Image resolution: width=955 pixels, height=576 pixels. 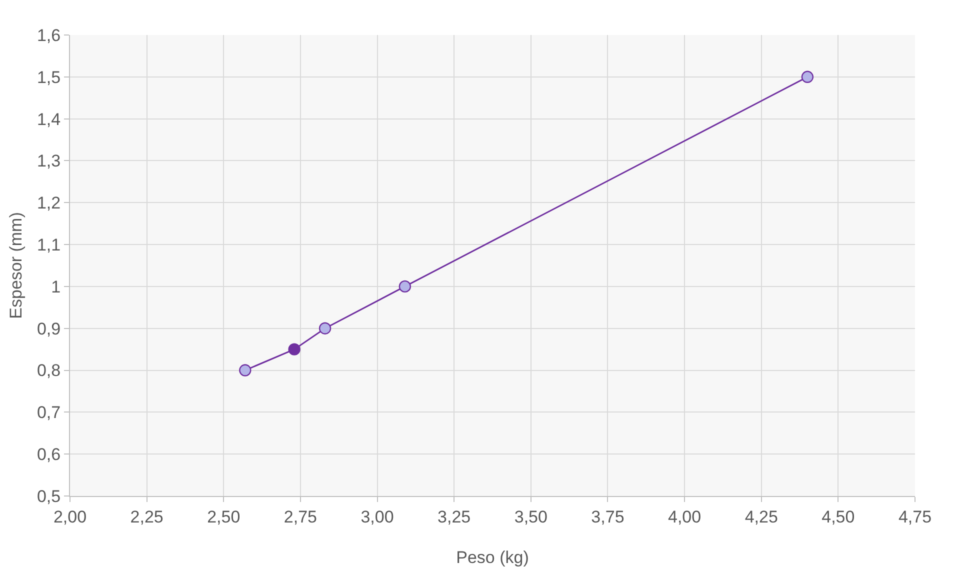 I want to click on x-tick-label: 4,75, so click(x=915, y=516).